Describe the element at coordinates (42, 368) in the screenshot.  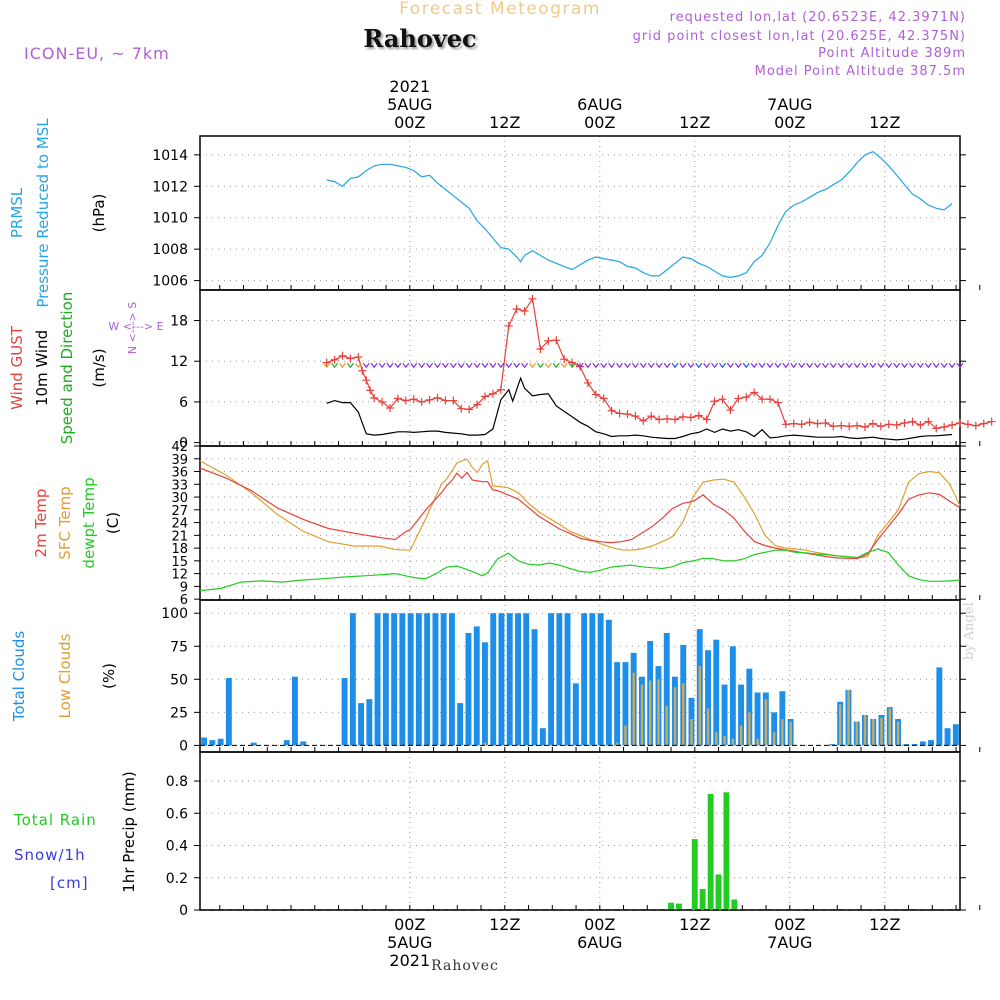
I see `side-label: 10m Wind` at that location.